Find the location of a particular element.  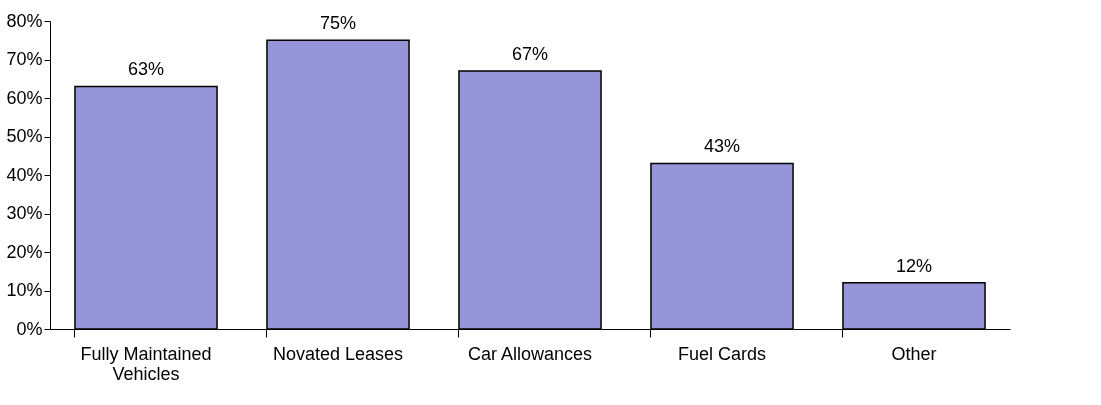

y-tick-label: 0% is located at coordinates (29, 328).